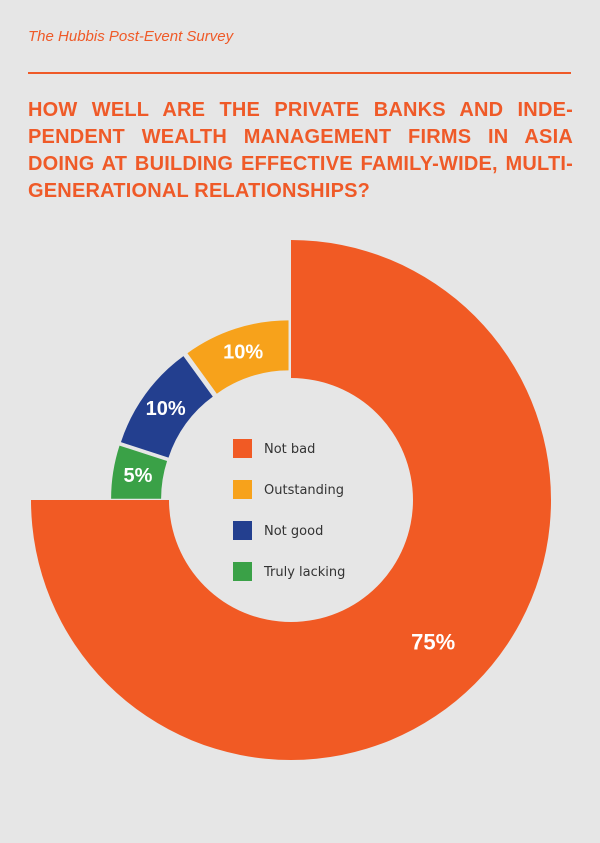  What do you see at coordinates (242, 571) in the screenshot?
I see `legend-swatch-truly-lacking` at bounding box center [242, 571].